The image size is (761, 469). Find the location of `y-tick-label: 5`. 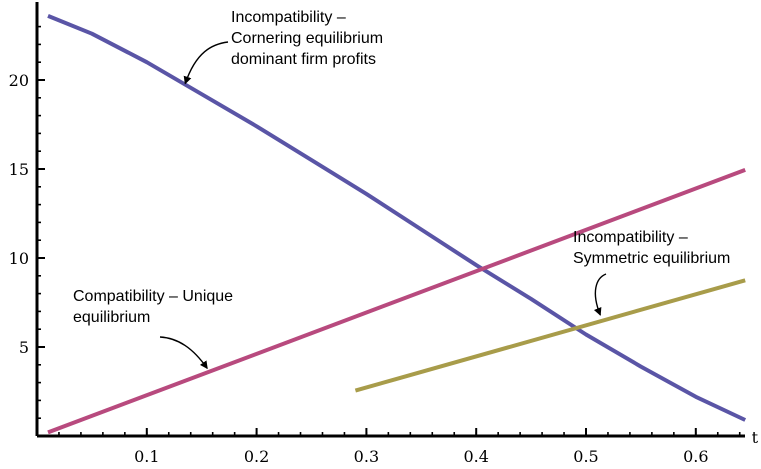

y-tick-label: 5 is located at coordinates (24, 347).